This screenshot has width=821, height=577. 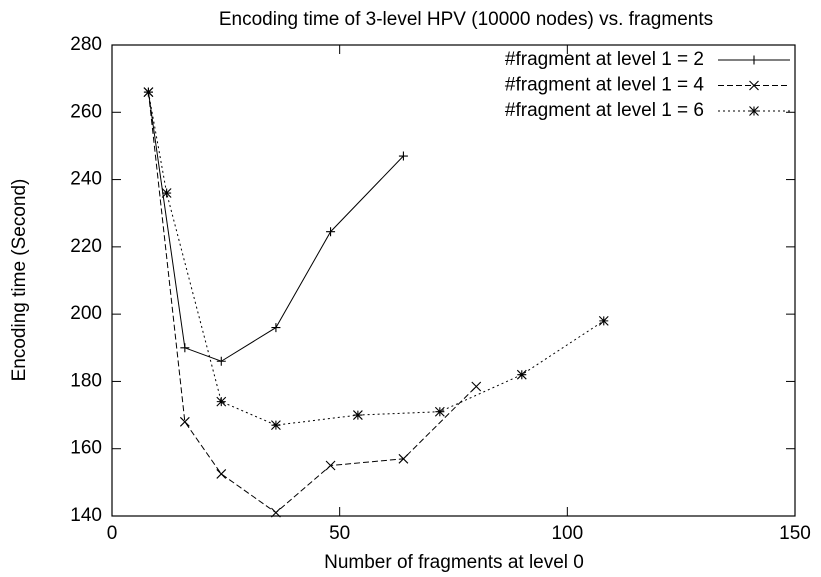 What do you see at coordinates (86, 313) in the screenshot?
I see `y-tick-label: 200` at bounding box center [86, 313].